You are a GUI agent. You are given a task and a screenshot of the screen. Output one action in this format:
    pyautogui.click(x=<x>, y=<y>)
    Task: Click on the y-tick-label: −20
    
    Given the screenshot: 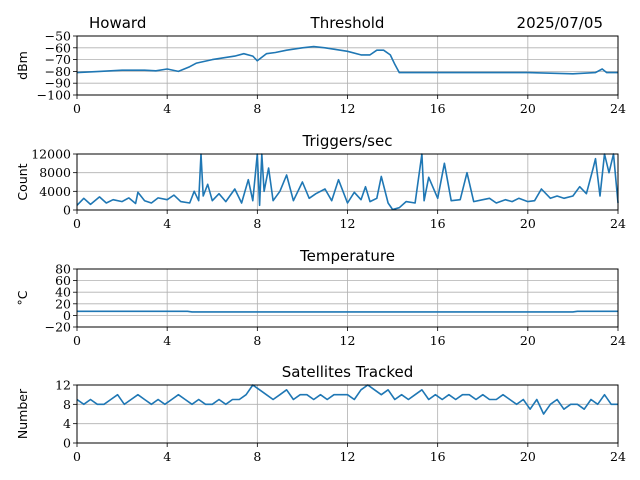 What is the action you would take?
    pyautogui.click(x=58, y=327)
    